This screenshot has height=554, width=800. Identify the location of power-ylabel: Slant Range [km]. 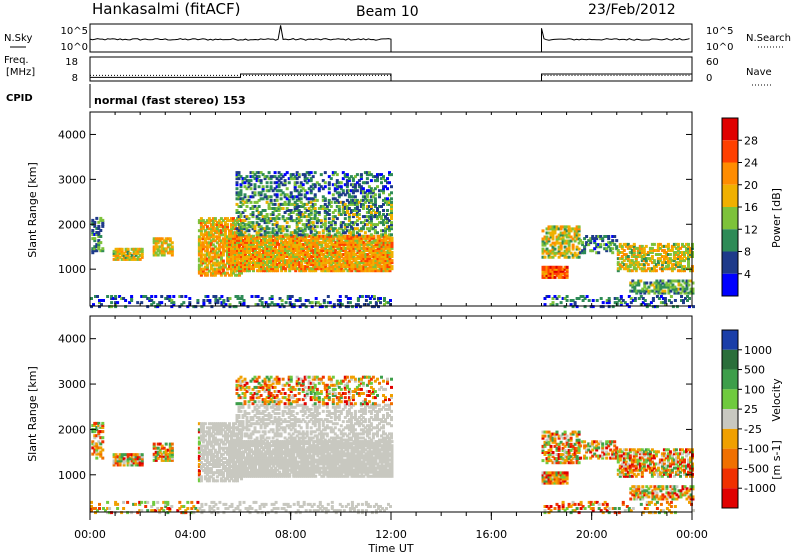
(32, 210).